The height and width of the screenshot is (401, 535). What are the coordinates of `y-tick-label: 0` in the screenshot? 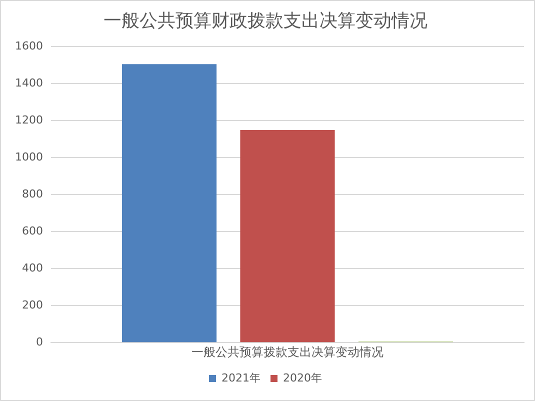 It's located at (39, 341).